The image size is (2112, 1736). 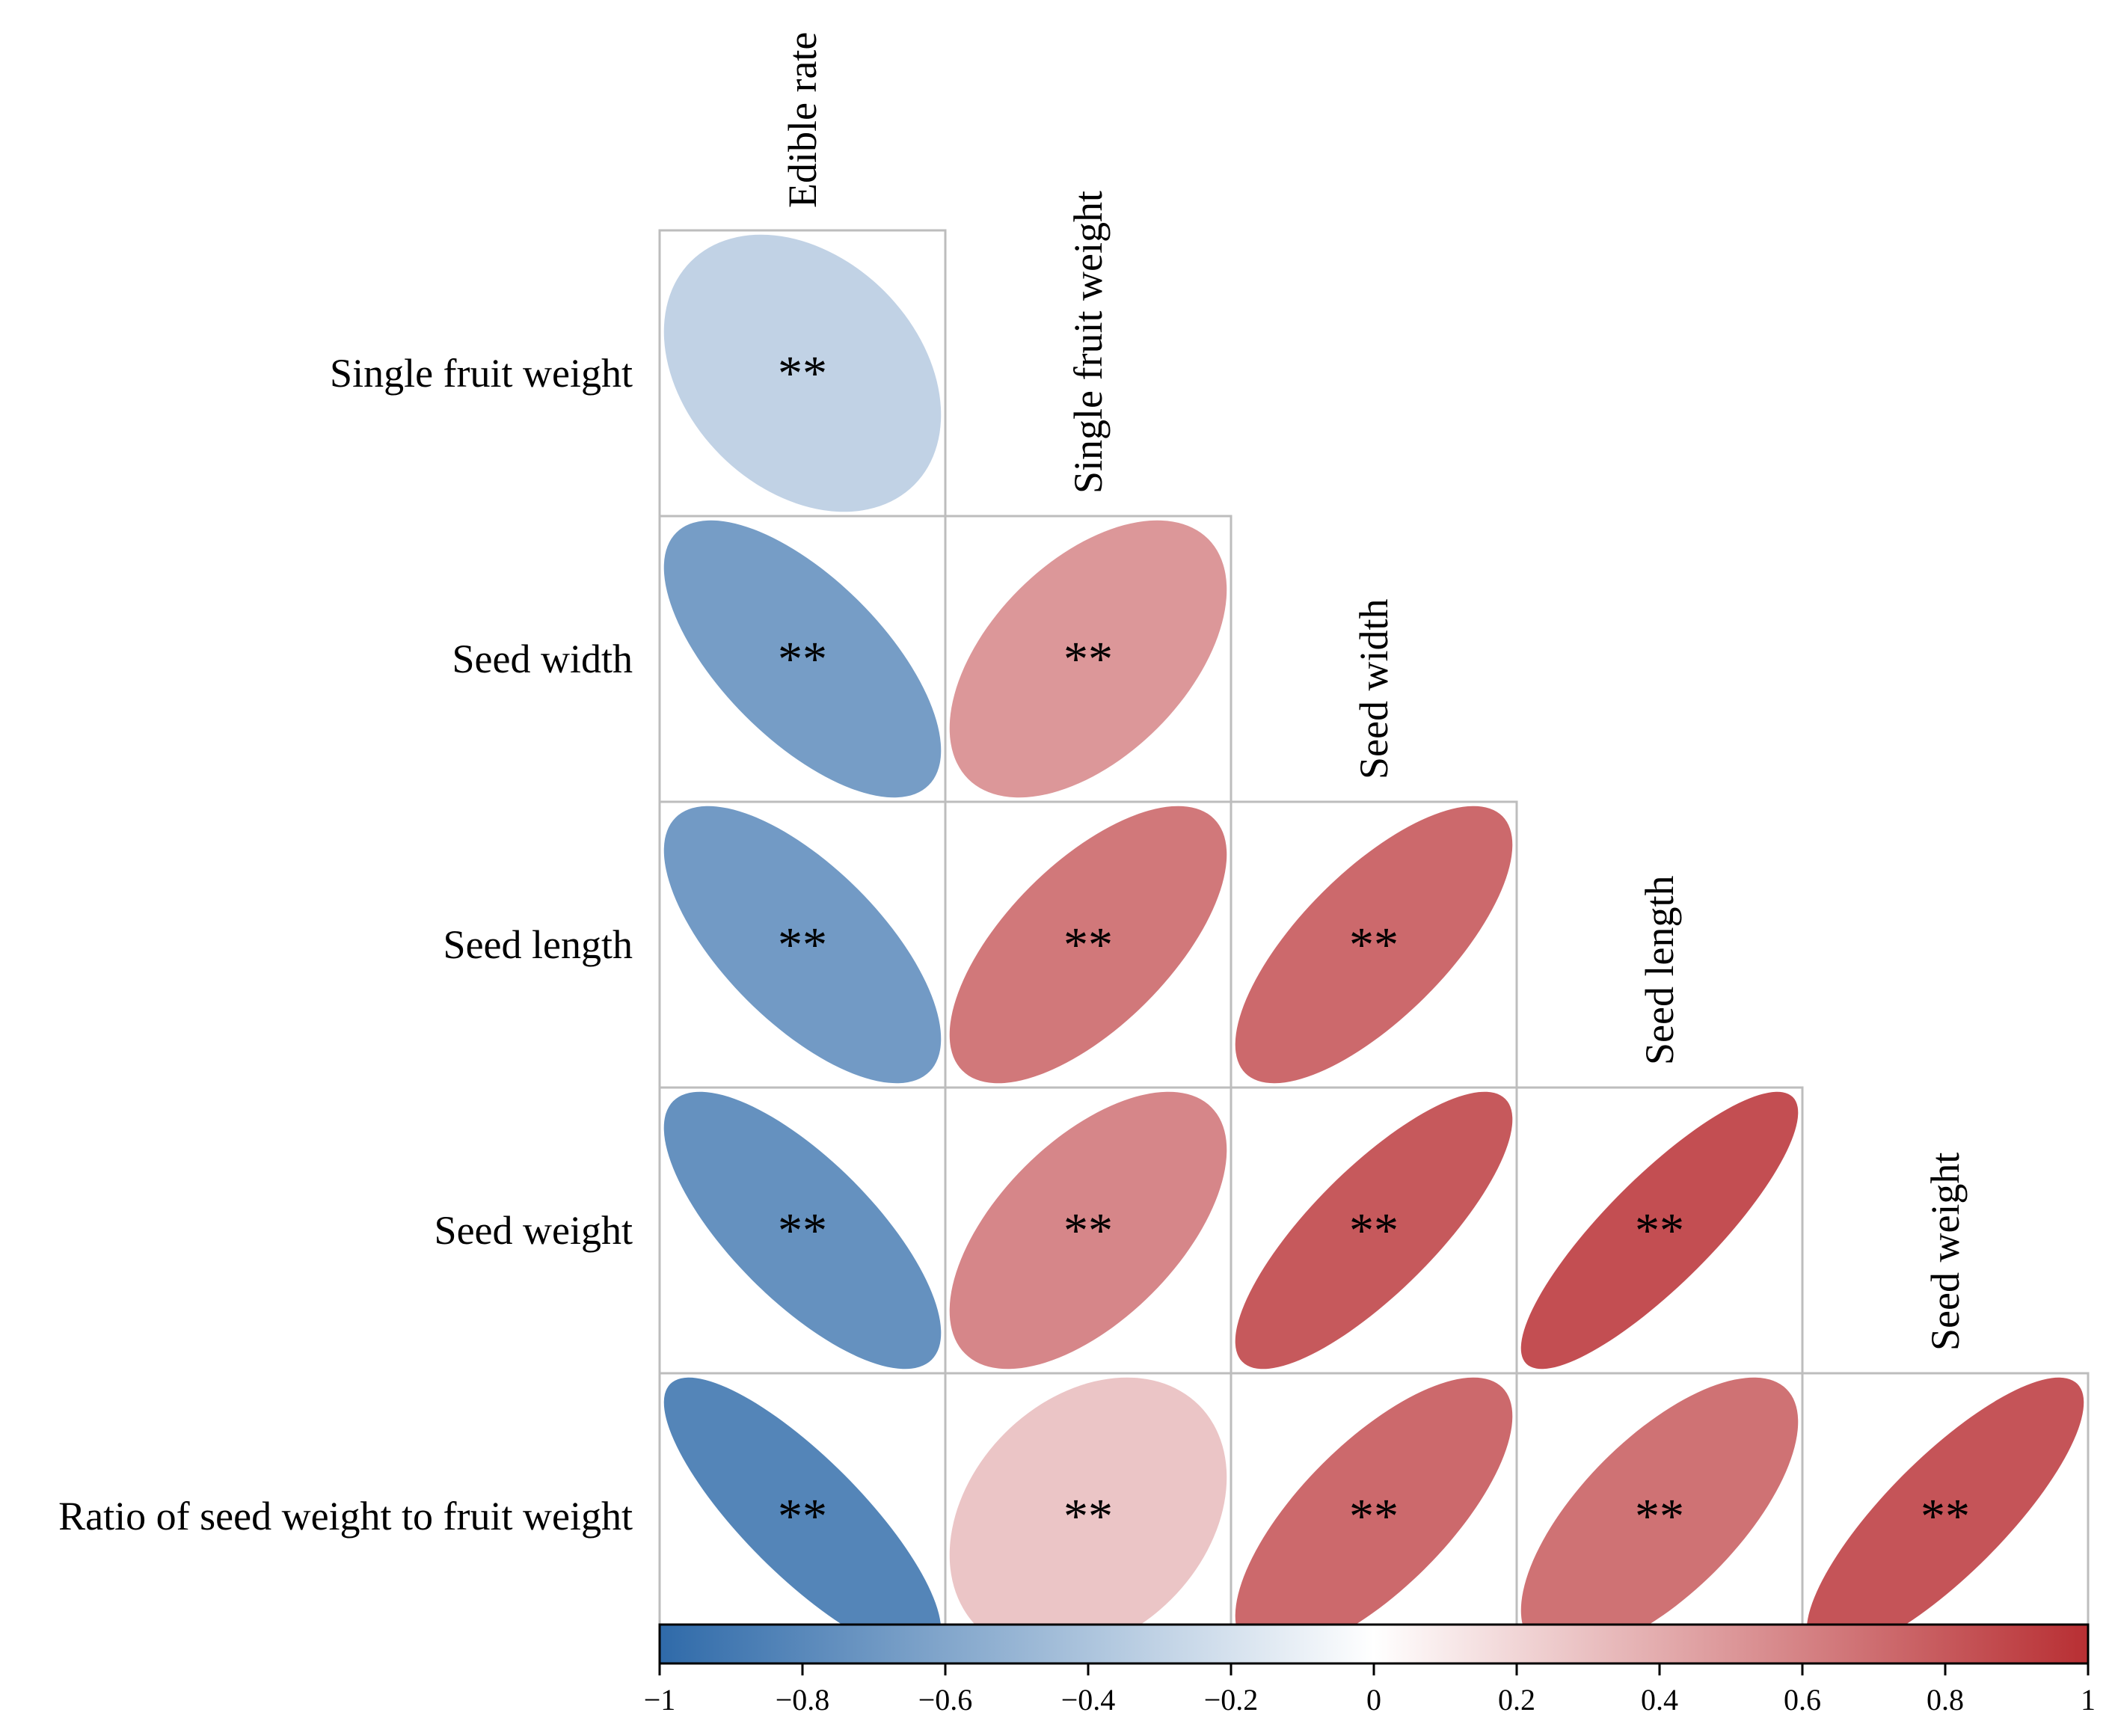 I want to click on row-label: Seed width, so click(x=542, y=659).